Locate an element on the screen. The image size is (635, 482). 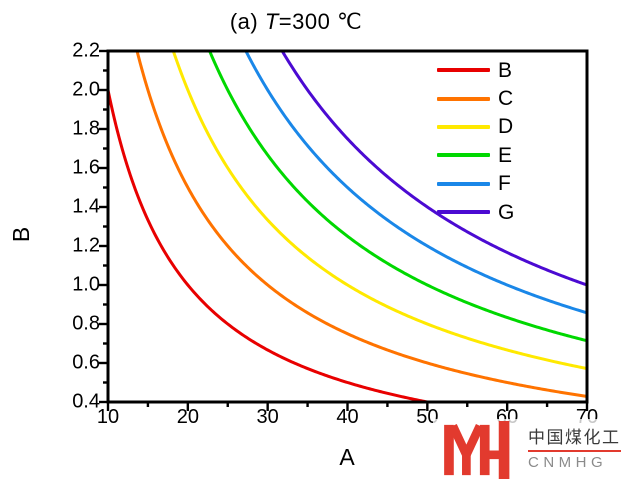
y-tick-label: 0.8 is located at coordinates (86, 323).